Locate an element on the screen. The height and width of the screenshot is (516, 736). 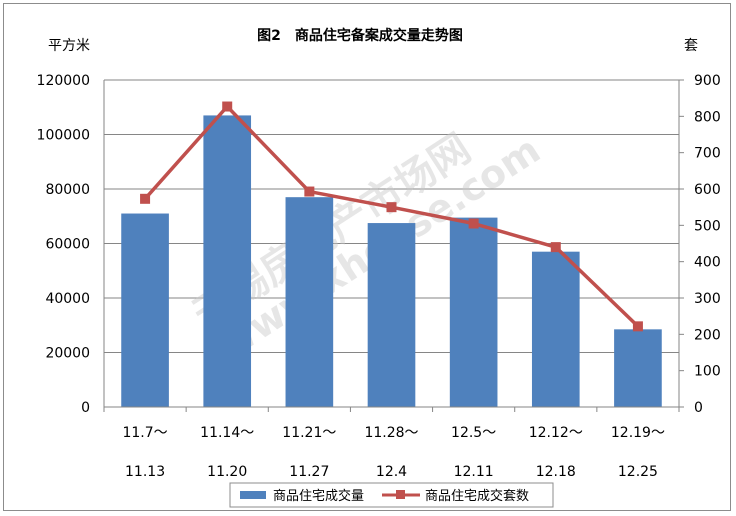
x-tick-label-end: 11.13 is located at coordinates (145, 472).